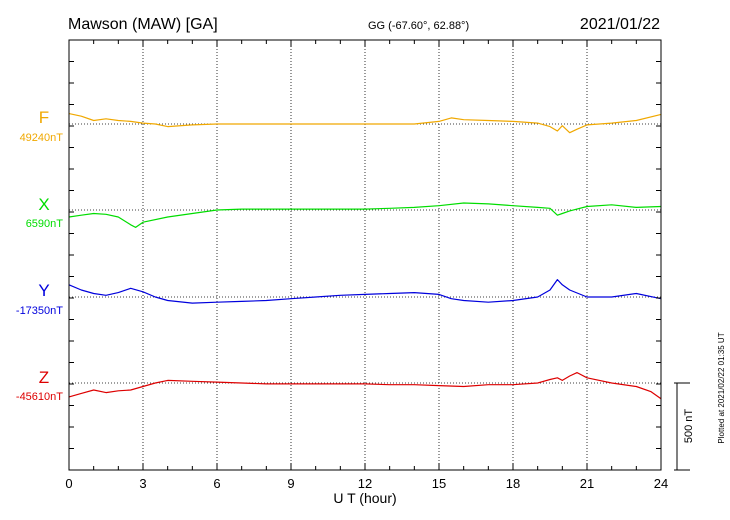 This screenshot has width=730, height=520. I want to click on x-tick-label-9: 9, so click(290, 483).